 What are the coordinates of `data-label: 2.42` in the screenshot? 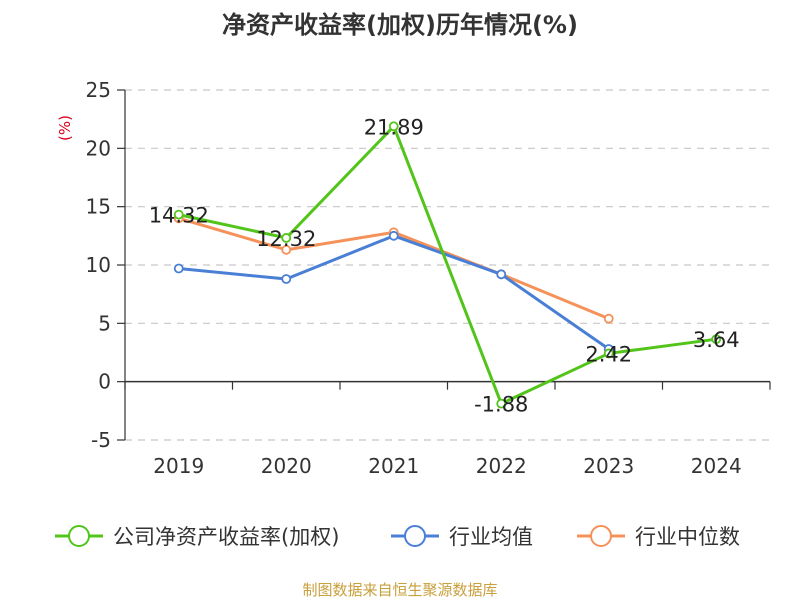 It's located at (608, 354).